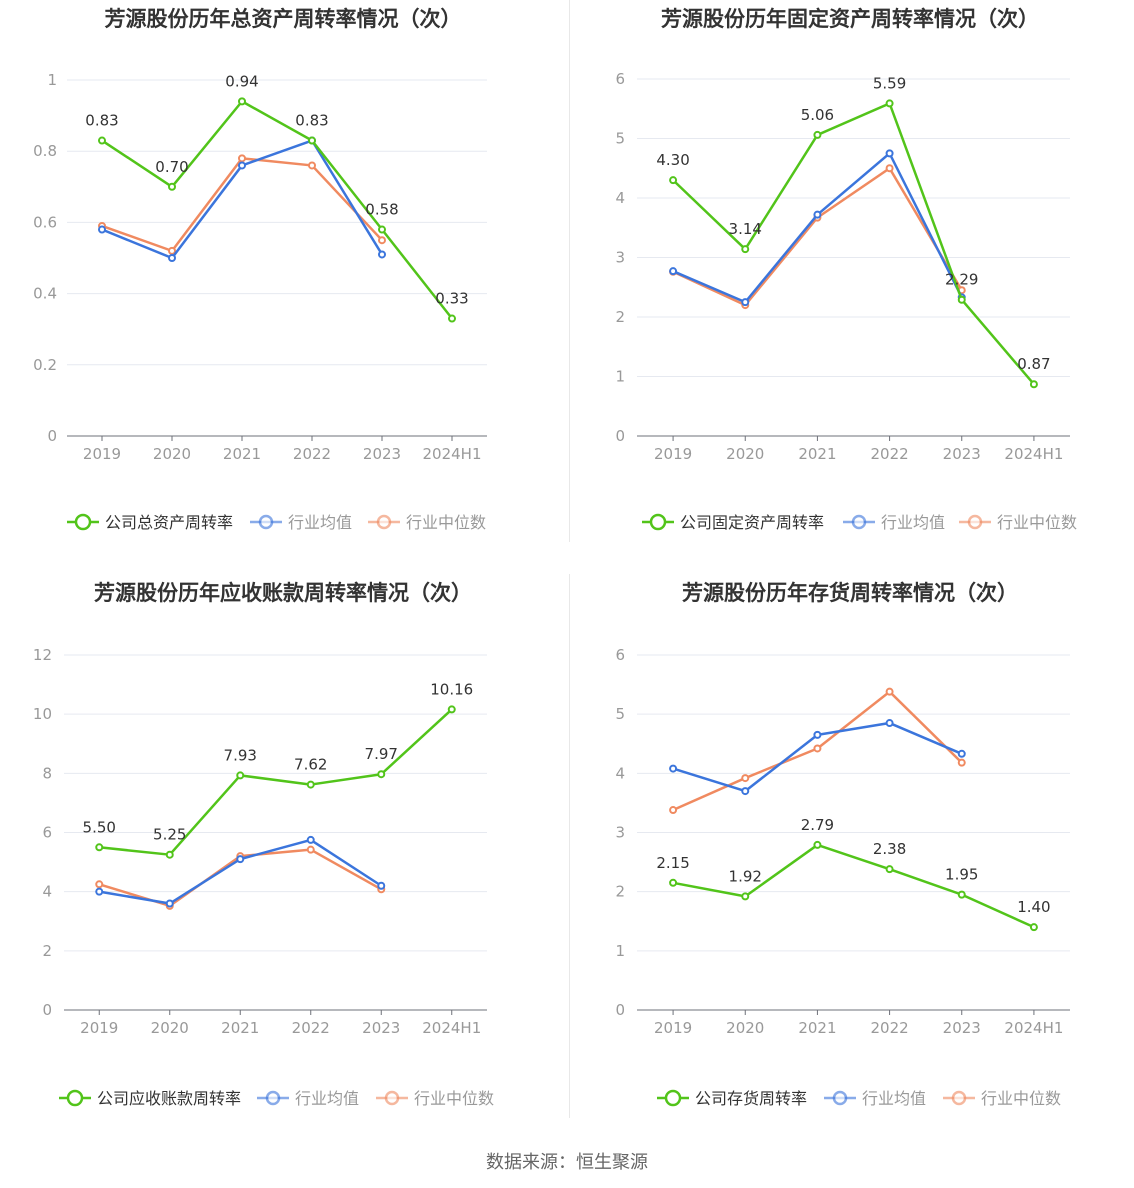 The width and height of the screenshot is (1134, 1188). I want to click on x-tick-label: 2022, so click(889, 454).